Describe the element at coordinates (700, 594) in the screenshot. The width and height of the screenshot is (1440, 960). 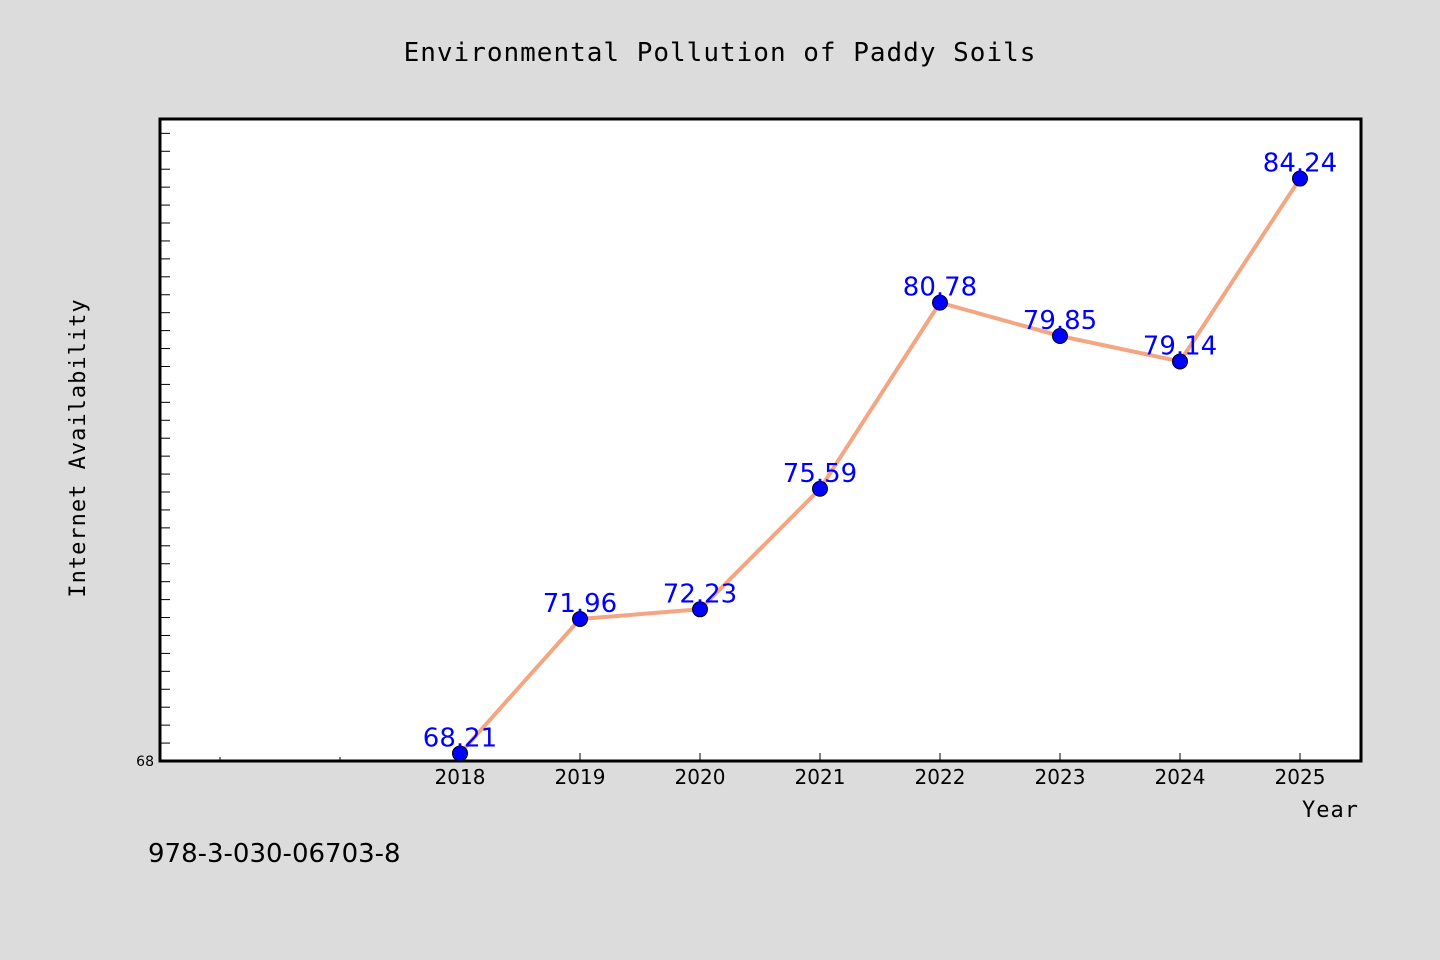
I see `data-label: 72.23` at that location.